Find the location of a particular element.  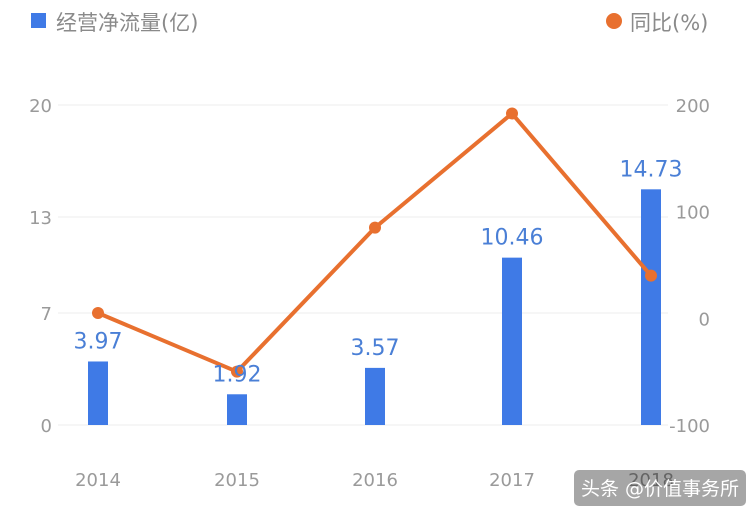

bar-value-label: 1.92 is located at coordinates (237, 374).